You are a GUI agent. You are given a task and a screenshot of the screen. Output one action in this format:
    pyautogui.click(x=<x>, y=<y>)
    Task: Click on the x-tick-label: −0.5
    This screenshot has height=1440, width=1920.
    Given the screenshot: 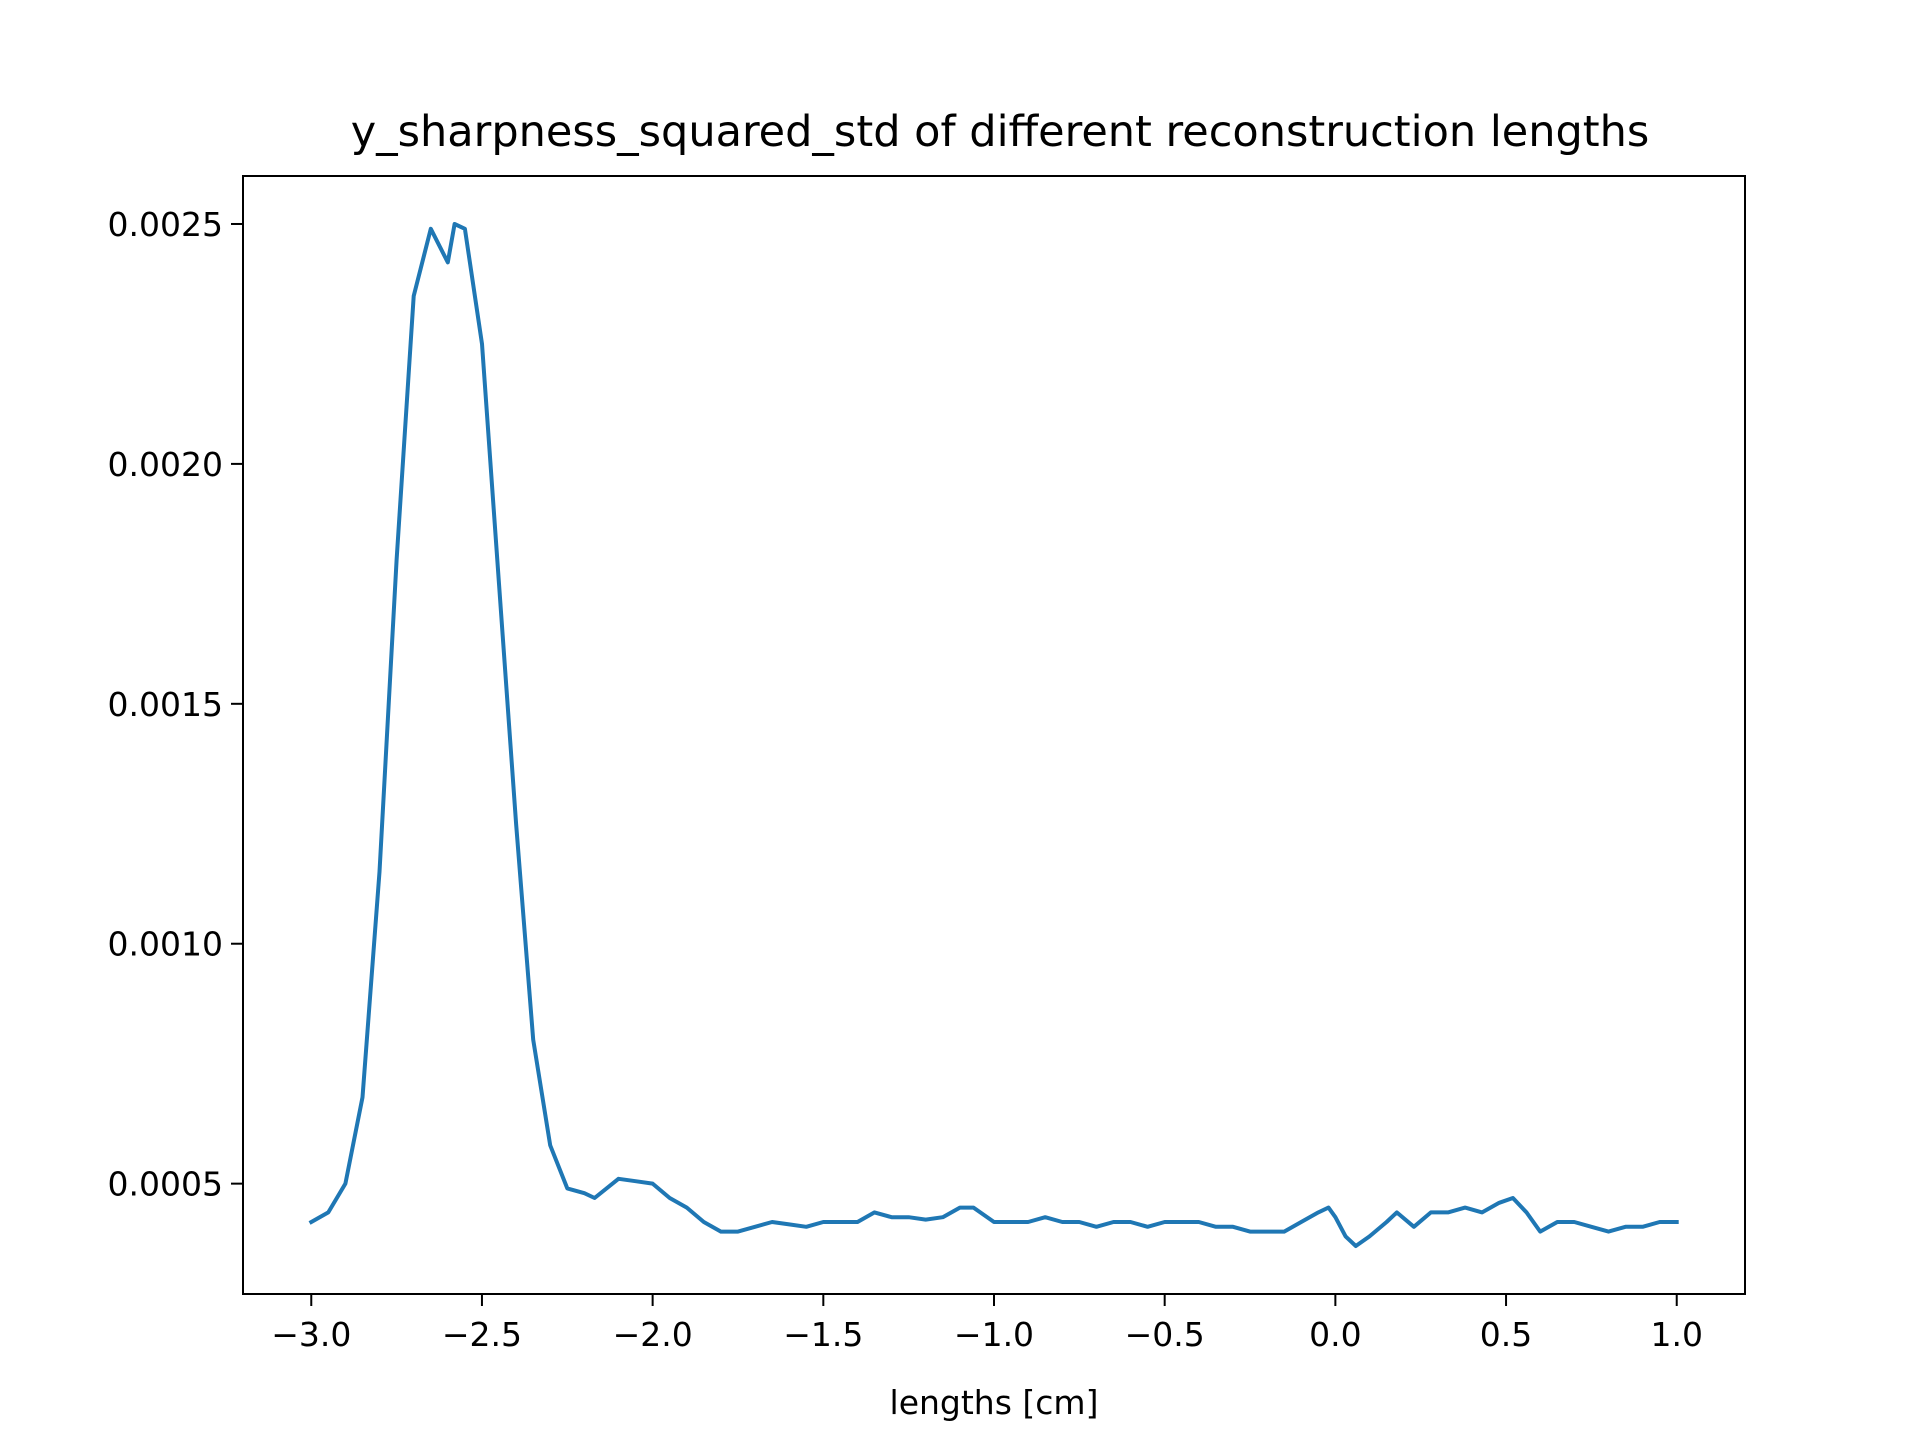 What is the action you would take?
    pyautogui.click(x=1165, y=1334)
    